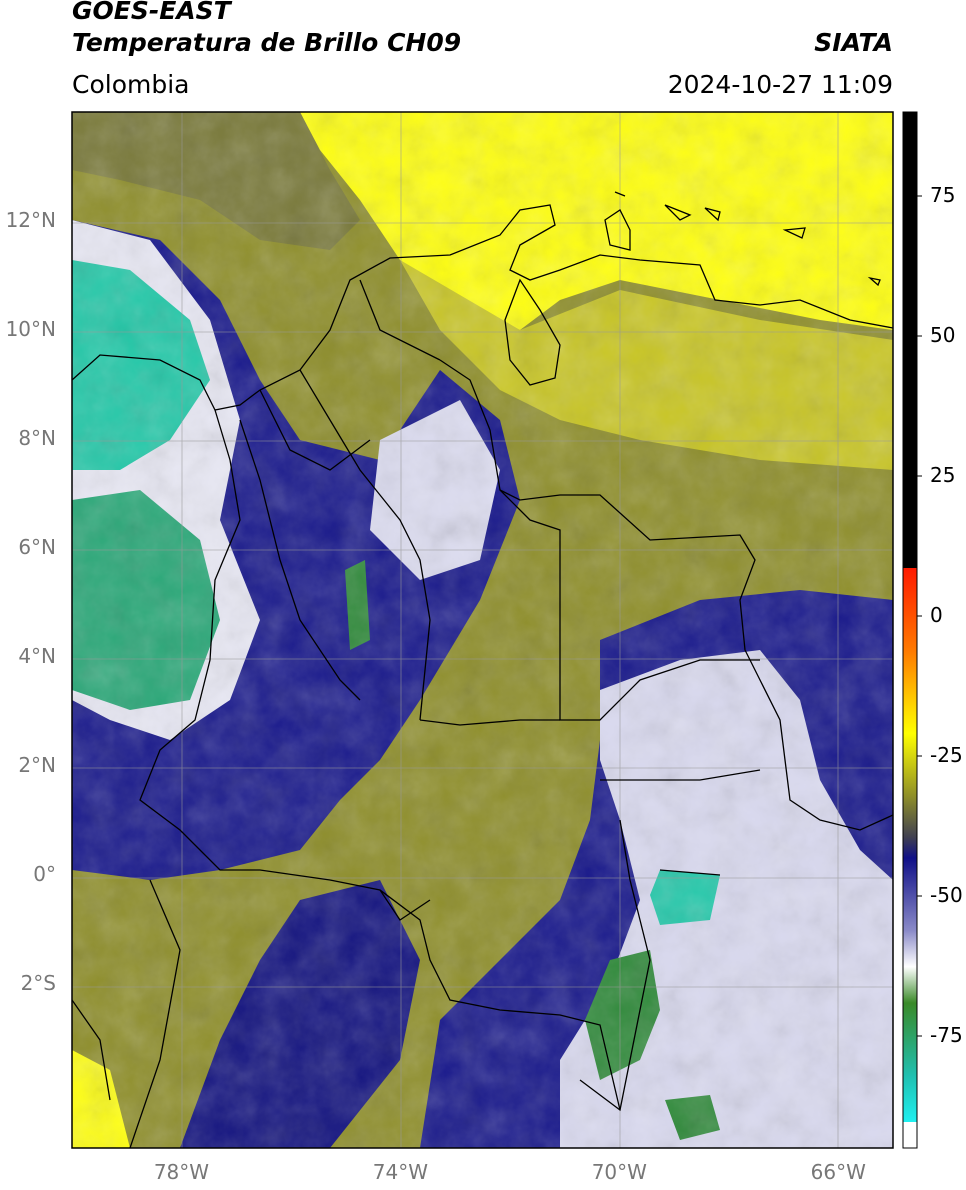 The width and height of the screenshot is (966, 1190). I want to click on lon-tick-label: 74°W, so click(400, 1172).